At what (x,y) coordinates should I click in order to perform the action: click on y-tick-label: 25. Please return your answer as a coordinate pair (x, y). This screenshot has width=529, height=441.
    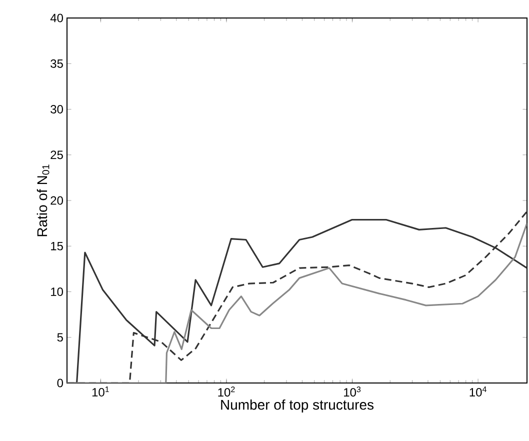
    Looking at the image, I should click on (56, 155).